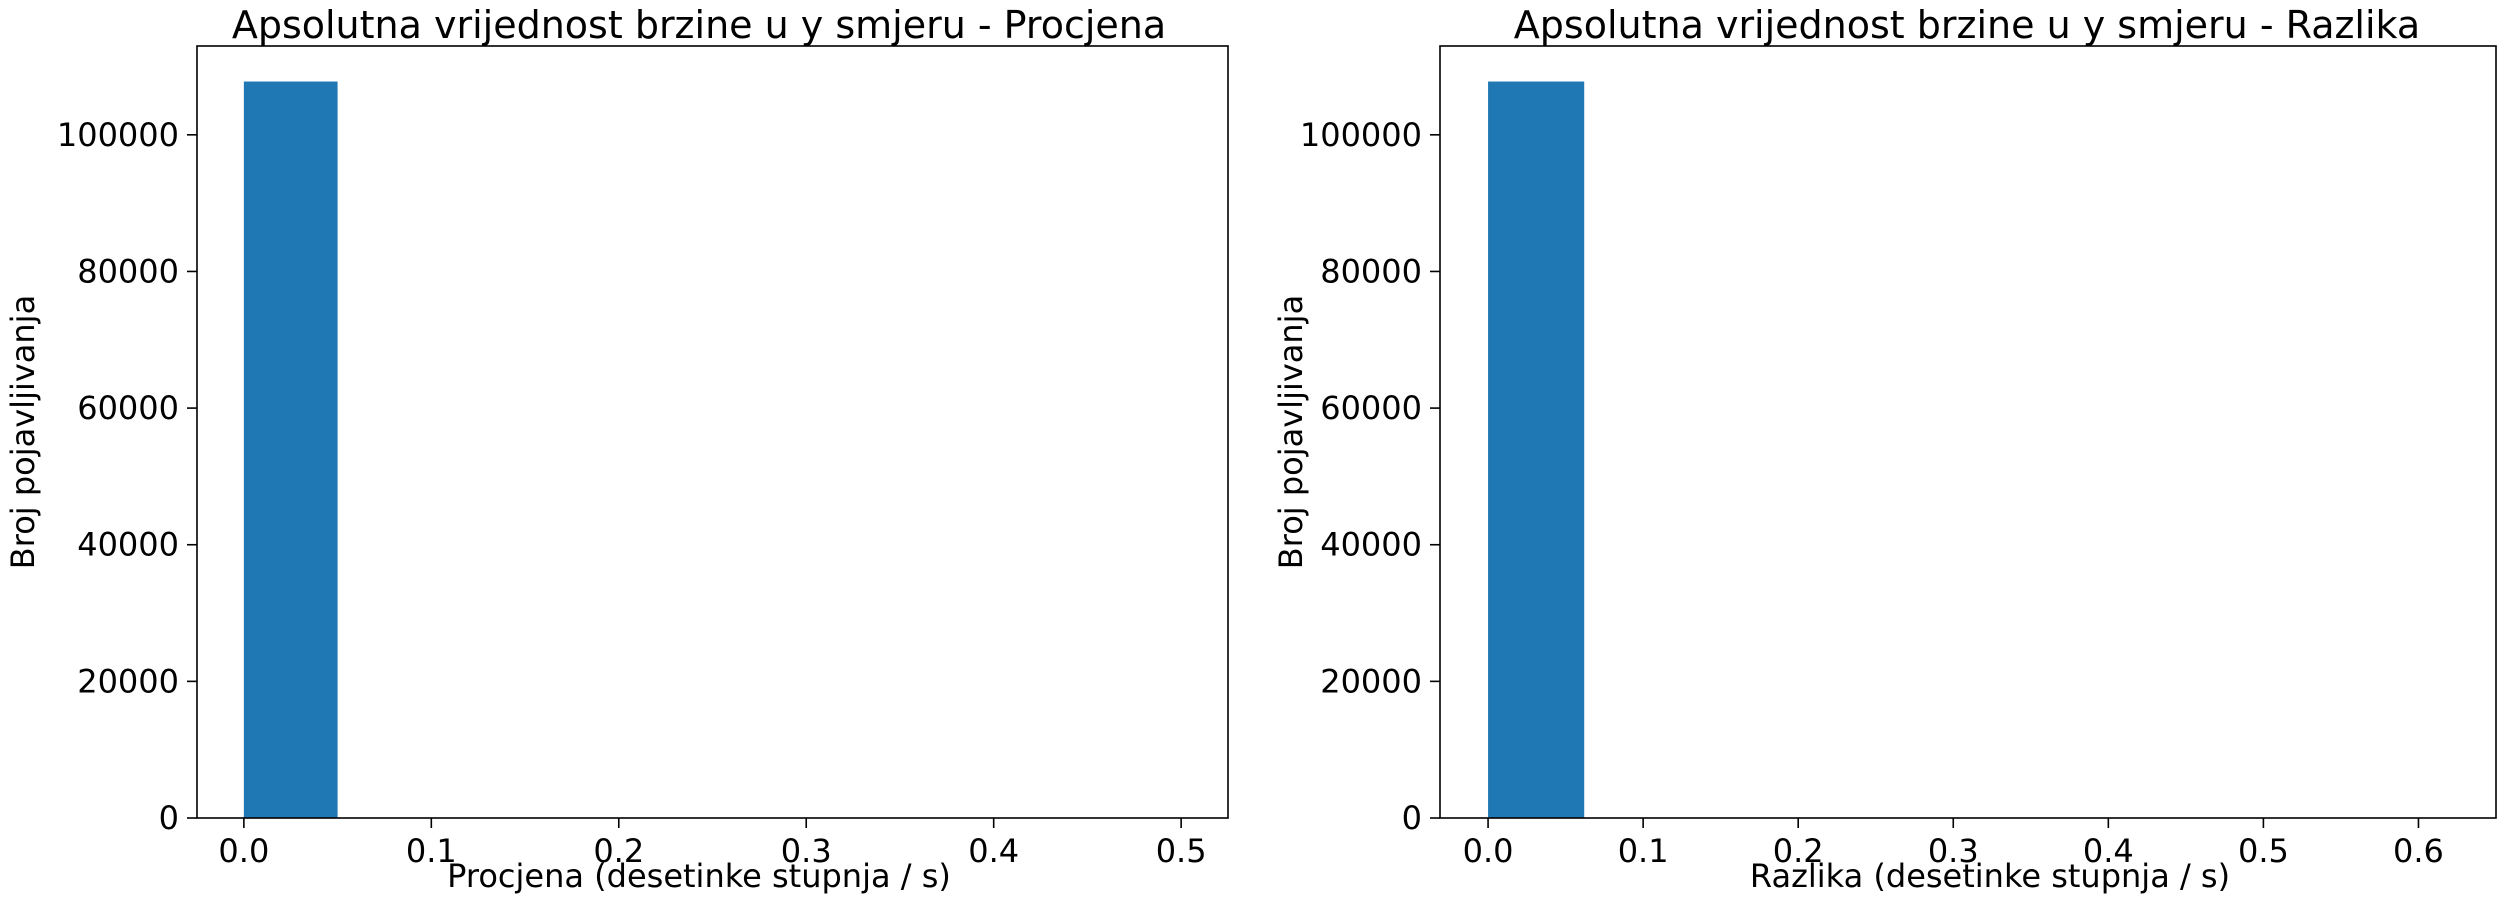  What do you see at coordinates (2418, 851) in the screenshot?
I see `x-tick-label: 0.6` at bounding box center [2418, 851].